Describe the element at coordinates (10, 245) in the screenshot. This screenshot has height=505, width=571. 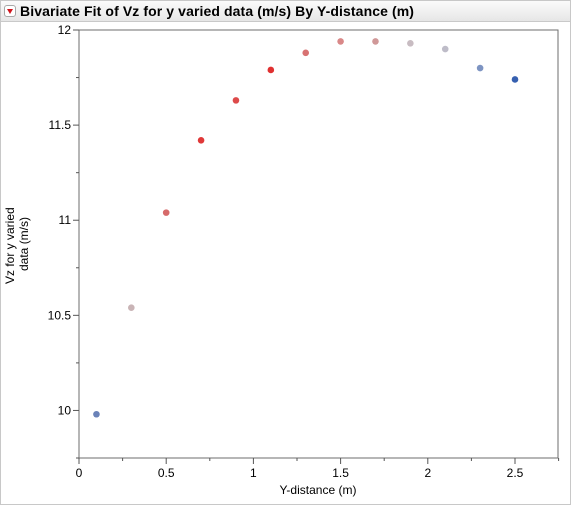
I see `y-axis-title-line-1: Vz for y varied` at that location.